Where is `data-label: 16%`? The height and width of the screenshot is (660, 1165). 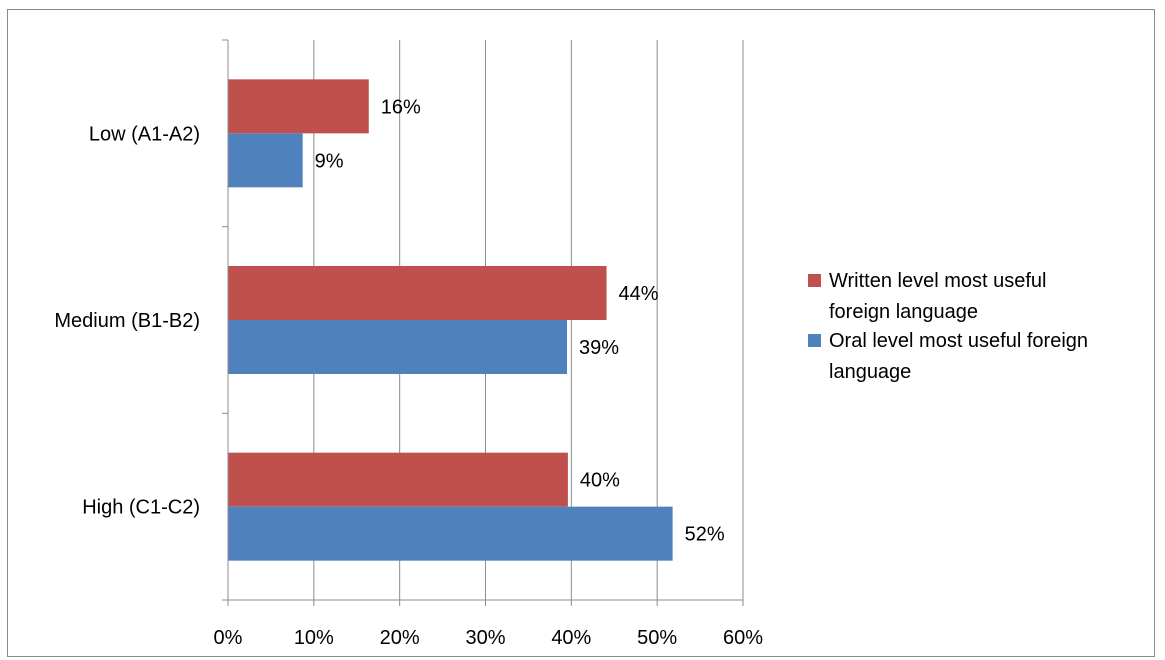
data-label: 16% is located at coordinates (401, 107).